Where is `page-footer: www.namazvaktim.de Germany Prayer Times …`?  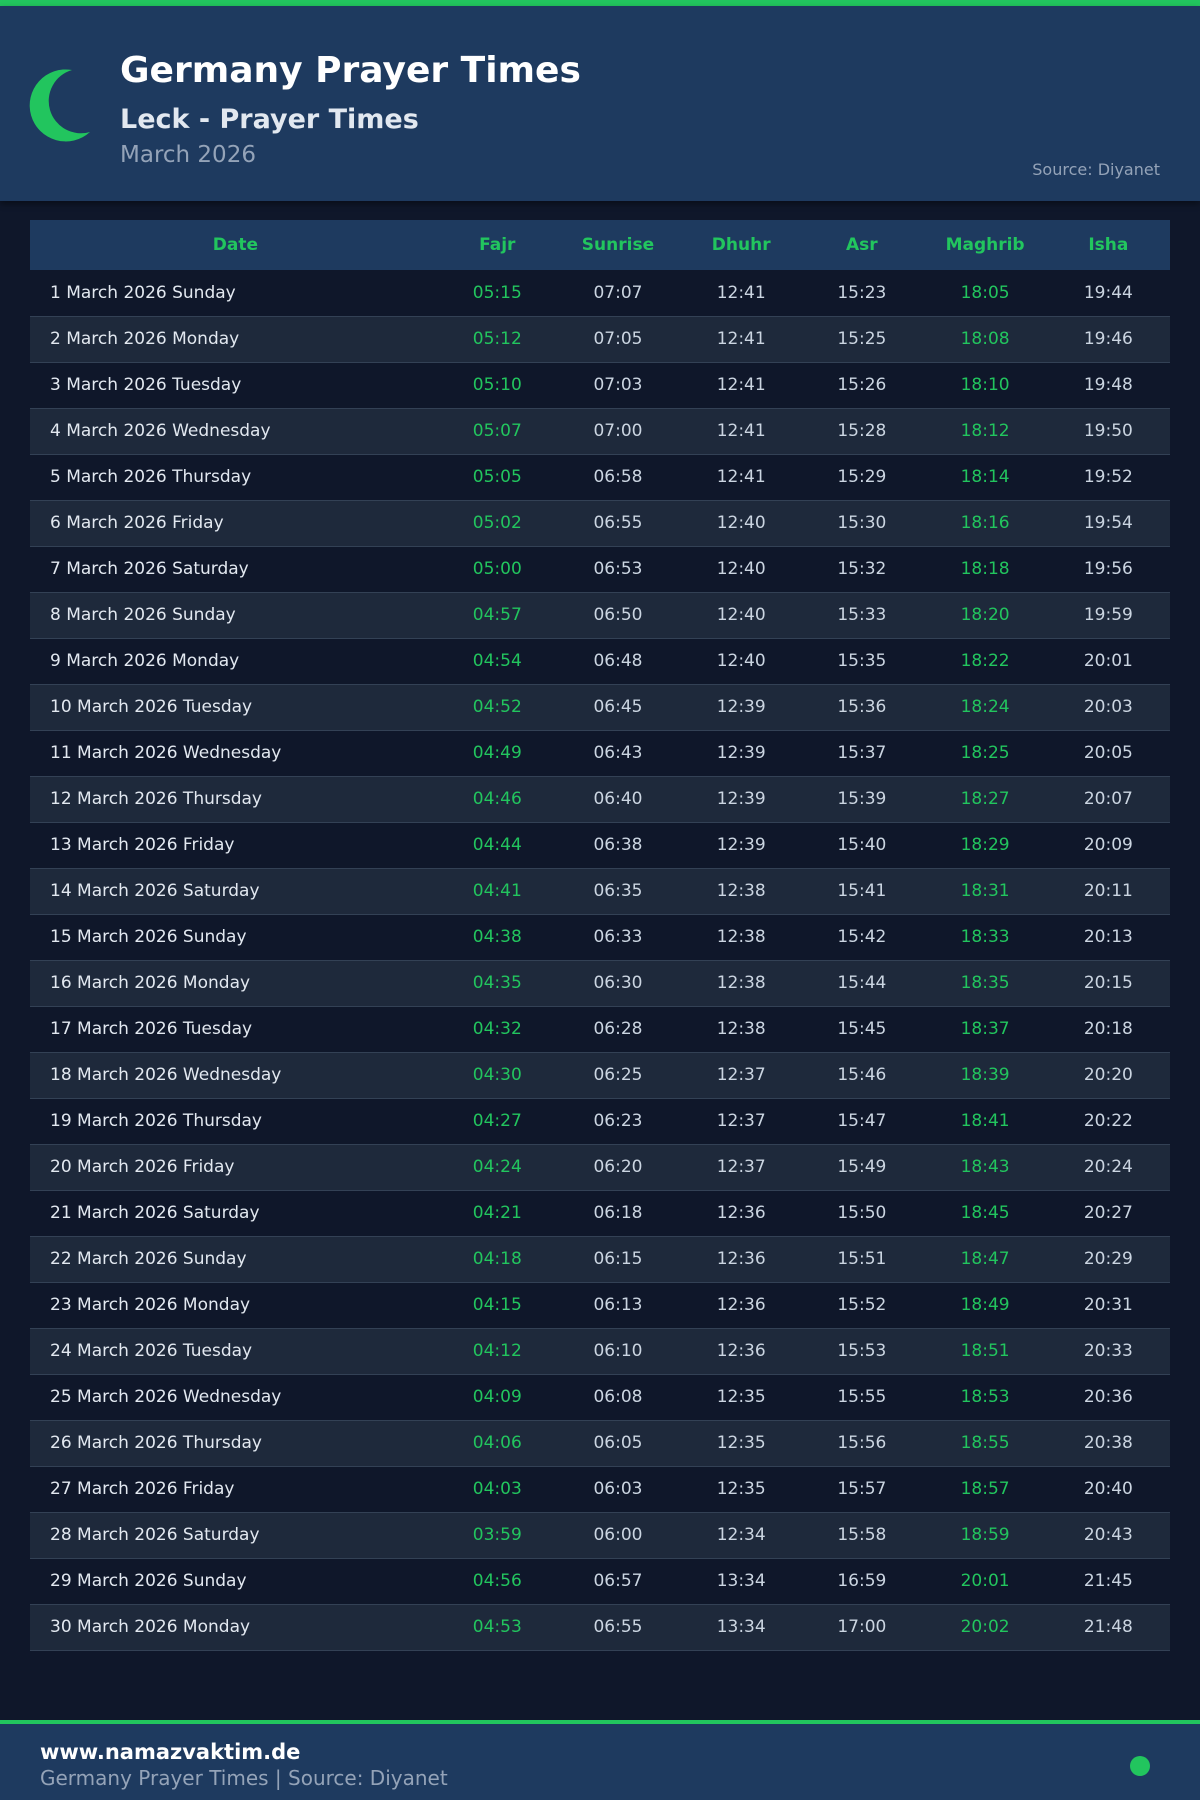 page-footer: www.namazvaktim.de Germany Prayer Times … is located at coordinates (600, 1762).